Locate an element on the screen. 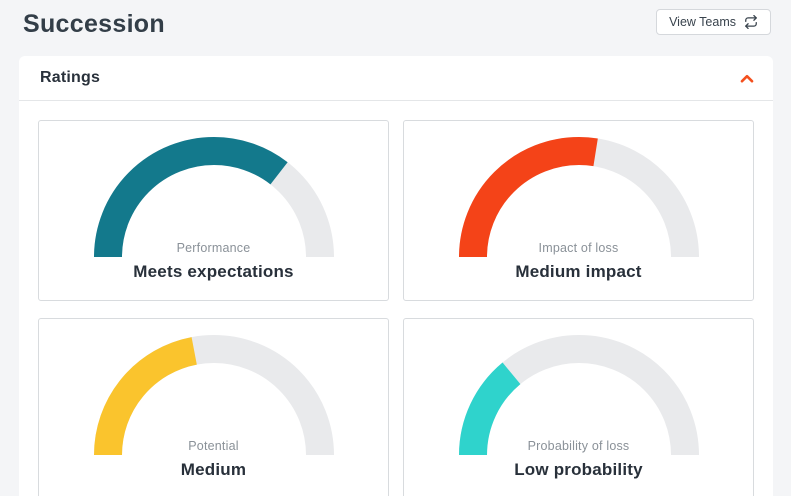 This screenshot has width=791, height=496. ratings-title: Ratings is located at coordinates (70, 77).